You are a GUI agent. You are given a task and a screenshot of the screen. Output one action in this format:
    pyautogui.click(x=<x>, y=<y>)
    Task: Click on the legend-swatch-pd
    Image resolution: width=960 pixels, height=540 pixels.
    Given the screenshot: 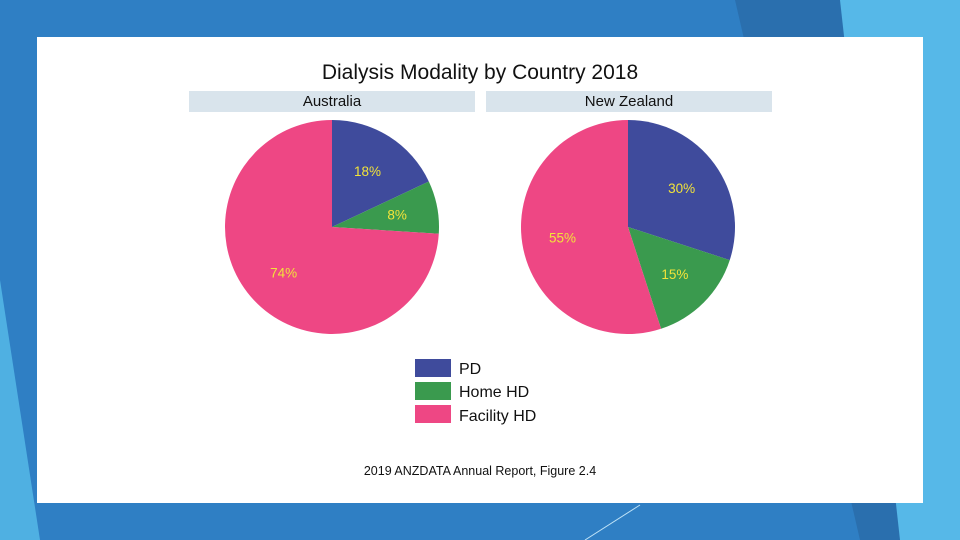 What is the action you would take?
    pyautogui.click(x=433, y=368)
    